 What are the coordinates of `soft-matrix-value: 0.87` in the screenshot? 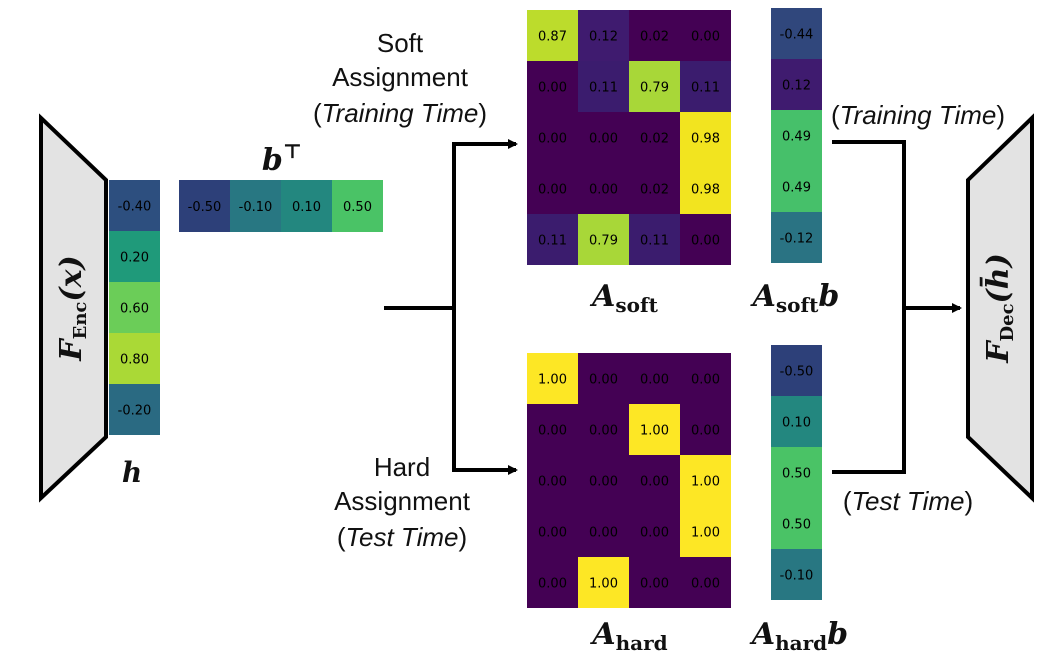 It's located at (552, 37).